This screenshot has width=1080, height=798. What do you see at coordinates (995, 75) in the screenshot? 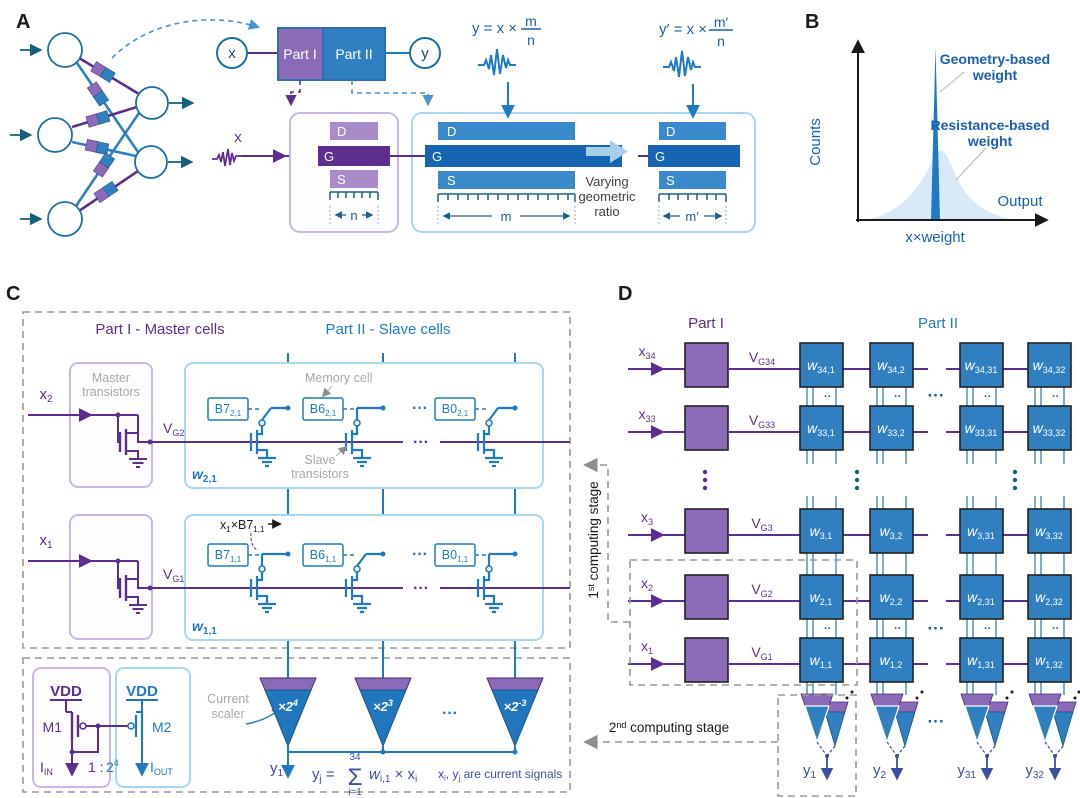
I see `geometry-weight-label-2: weight` at bounding box center [995, 75].